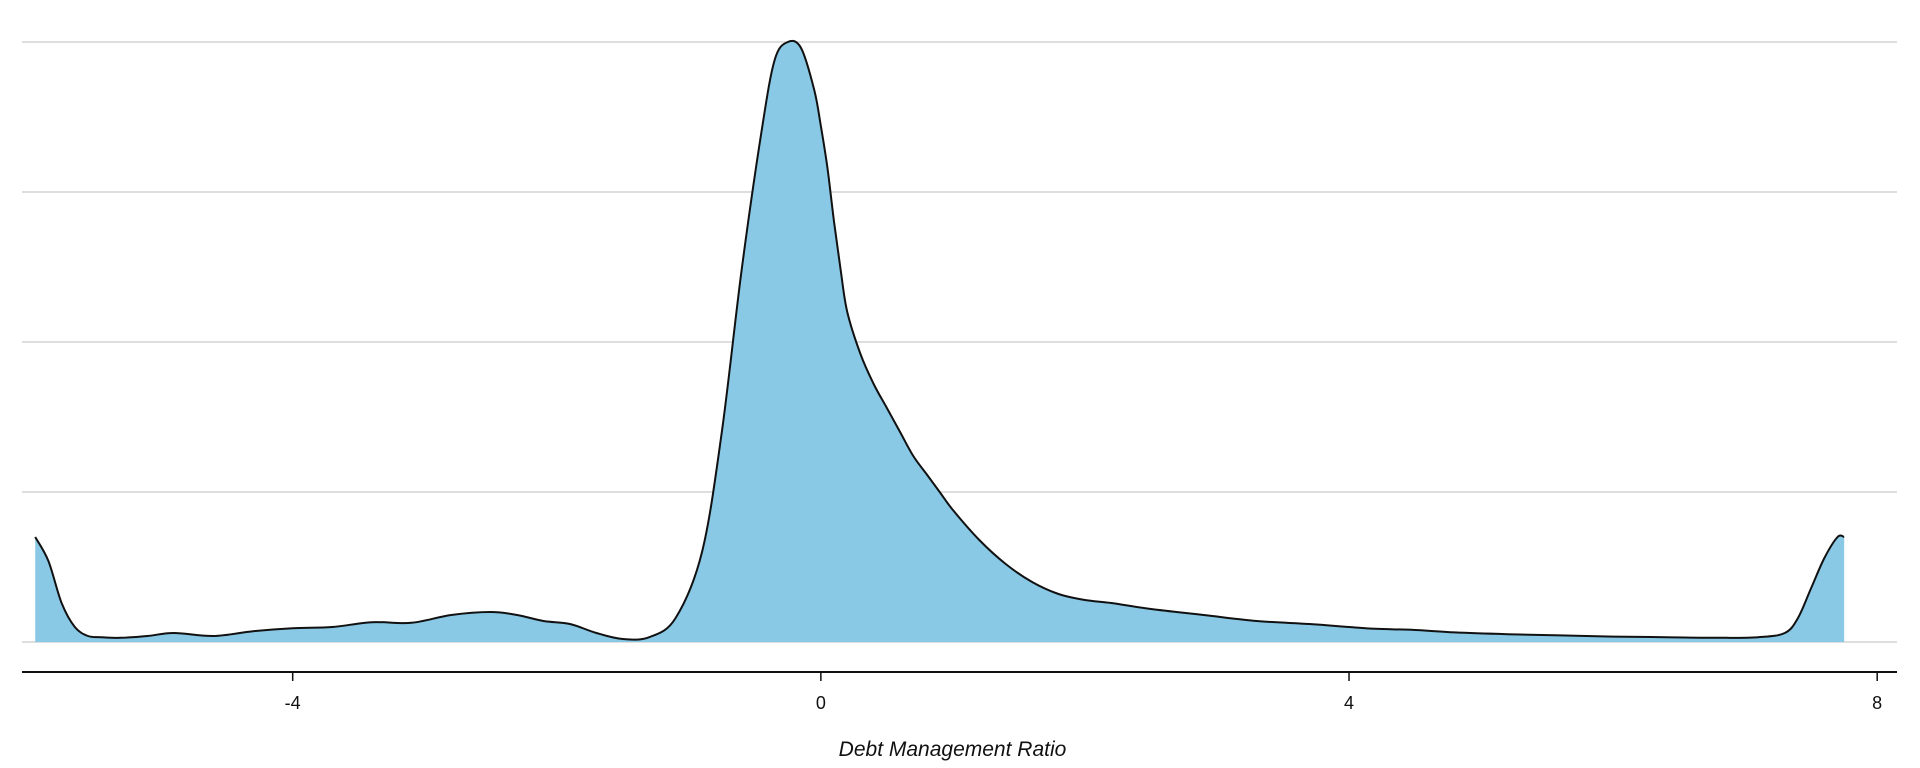 This screenshot has width=1920, height=768. Describe the element at coordinates (1349, 703) in the screenshot. I see `x-tick-label: 4` at that location.